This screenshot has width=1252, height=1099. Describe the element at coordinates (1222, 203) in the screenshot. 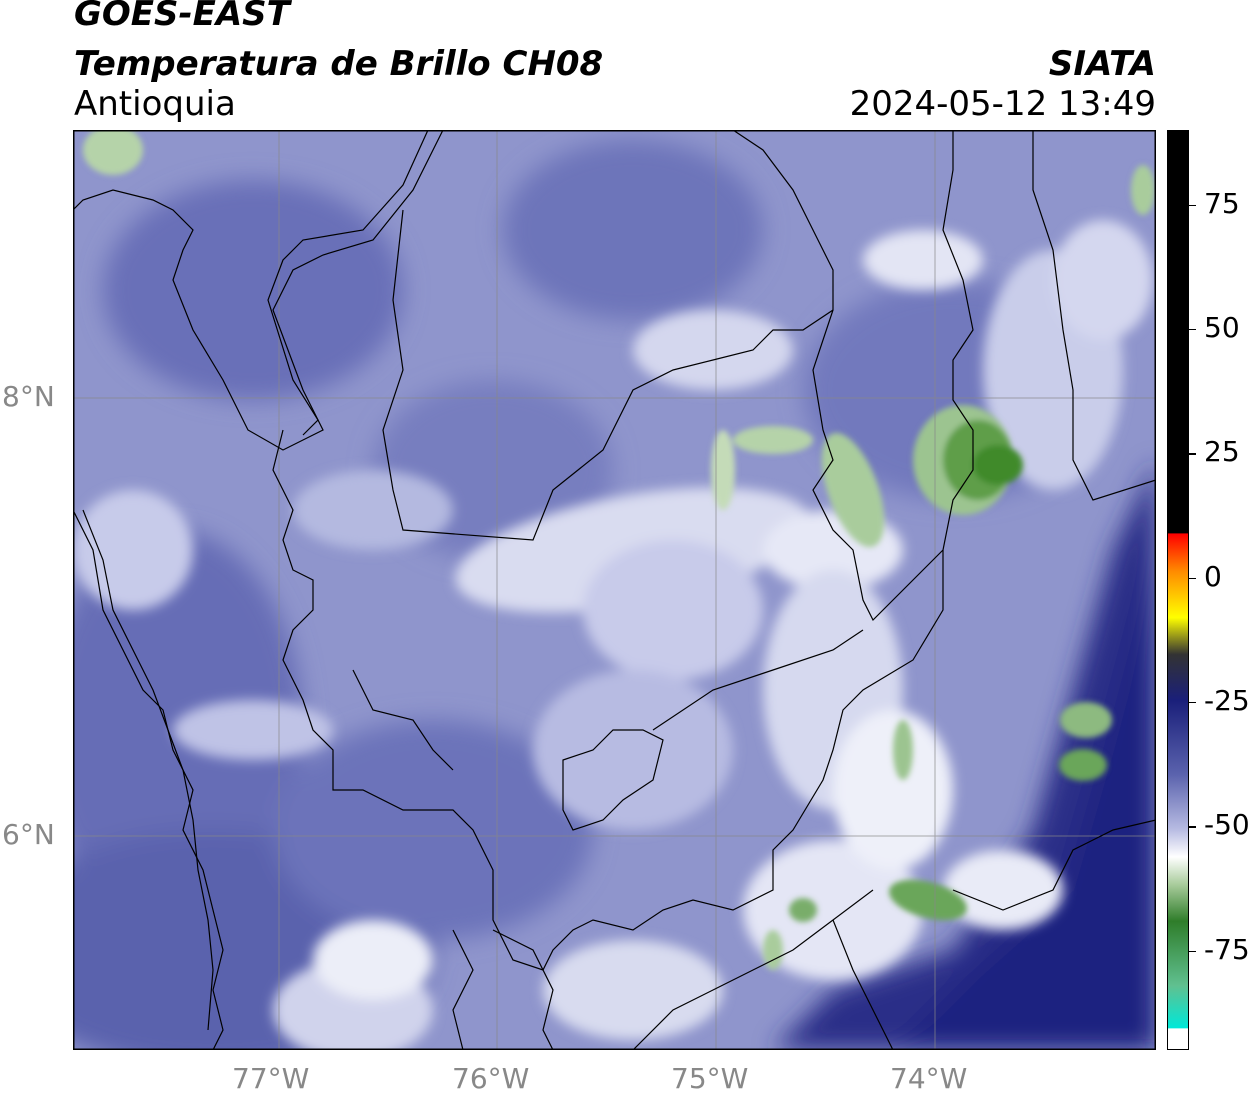

I see `colorbar-tick-label: 75` at that location.